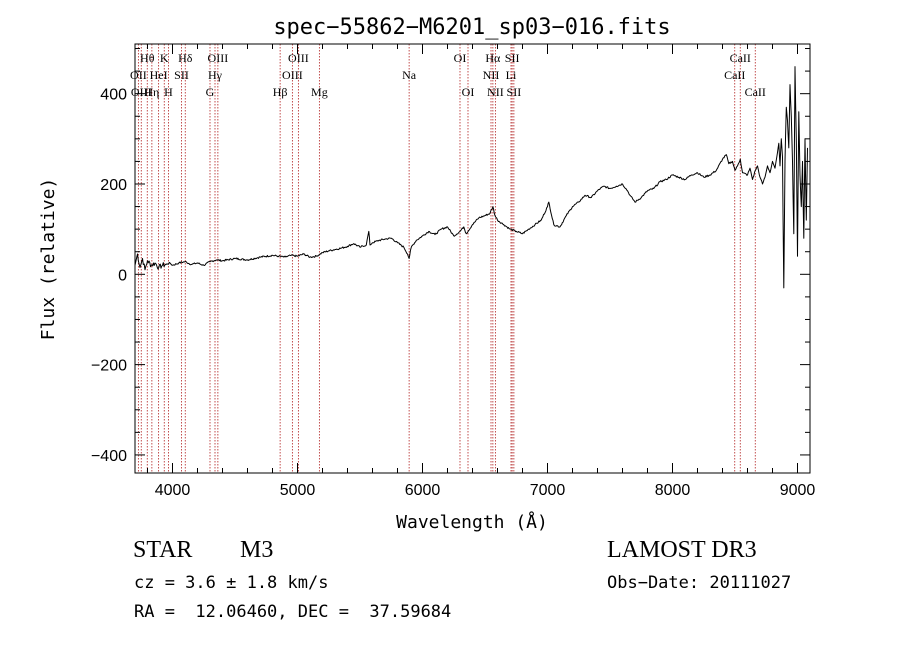 The width and height of the screenshot is (900, 649). I want to click on line-label-lines_bot-1: Hη, so click(151, 92).